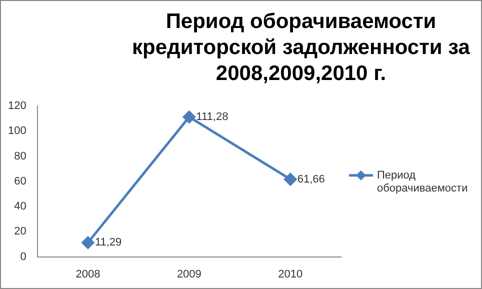  Describe the element at coordinates (290, 274) in the screenshot. I see `x-tick-label: 2010` at that location.